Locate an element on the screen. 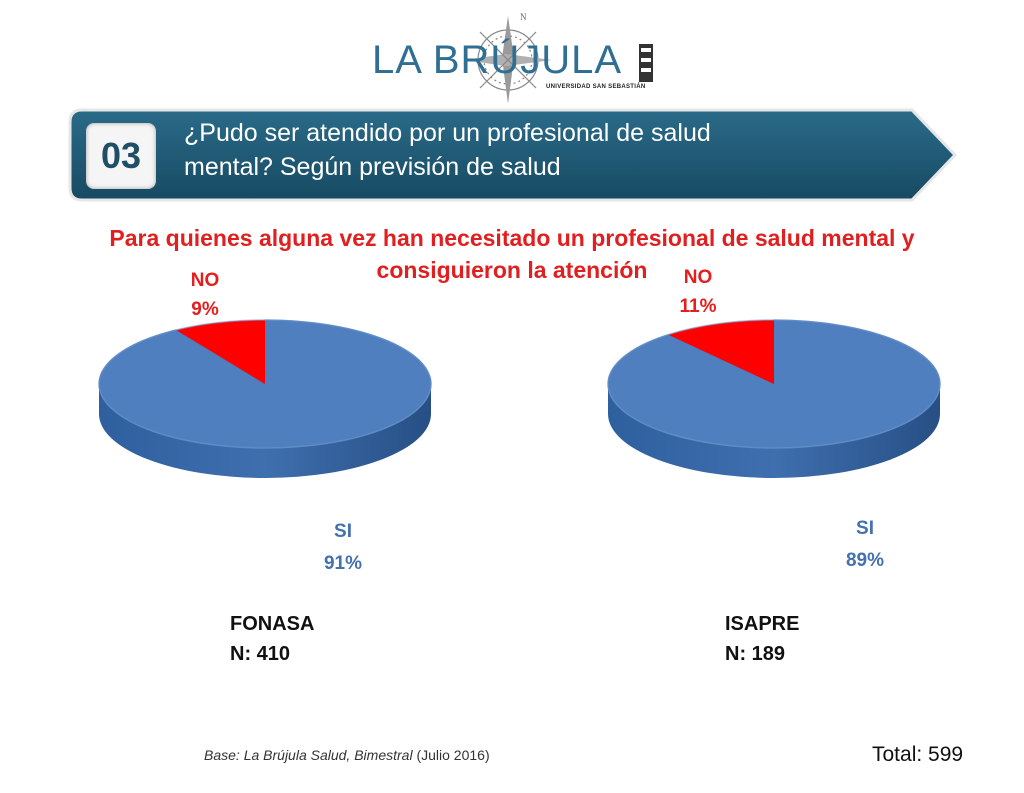 The image size is (1024, 793). pie-fonasa is located at coordinates (265, 398).